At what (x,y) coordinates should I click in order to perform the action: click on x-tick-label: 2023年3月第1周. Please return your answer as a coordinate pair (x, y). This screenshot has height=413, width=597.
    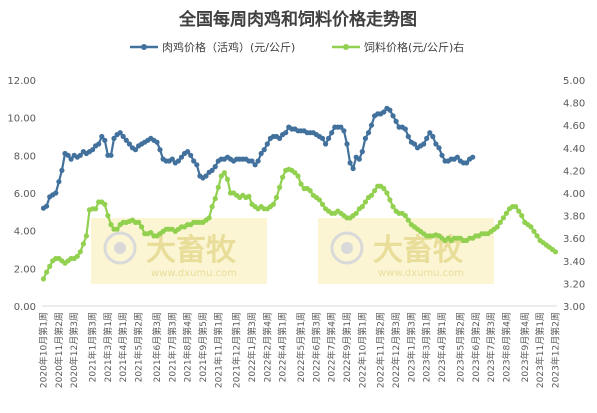
    Looking at the image, I should click on (427, 347).